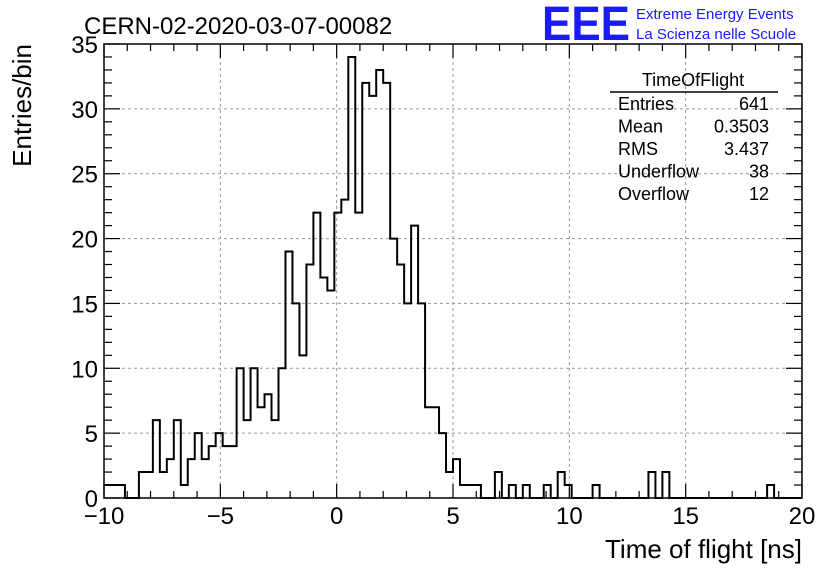 This screenshot has width=836, height=572. I want to click on stats-row-value: 3.437, so click(746, 149).